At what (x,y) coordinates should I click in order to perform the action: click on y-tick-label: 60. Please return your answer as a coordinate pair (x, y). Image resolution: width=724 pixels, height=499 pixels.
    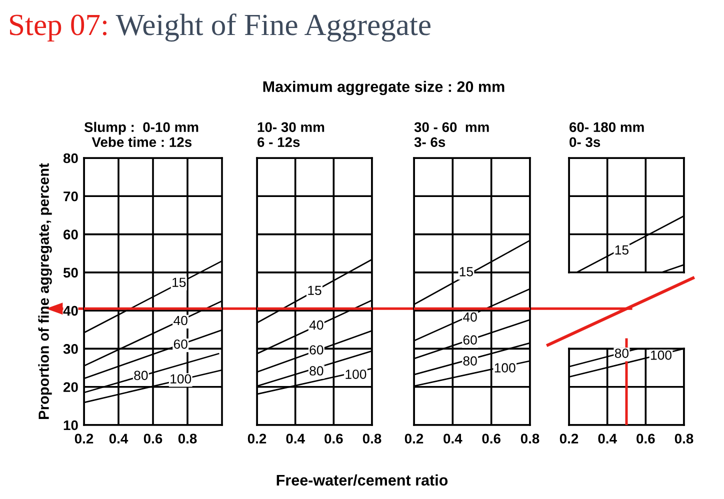
    Looking at the image, I should click on (71, 235).